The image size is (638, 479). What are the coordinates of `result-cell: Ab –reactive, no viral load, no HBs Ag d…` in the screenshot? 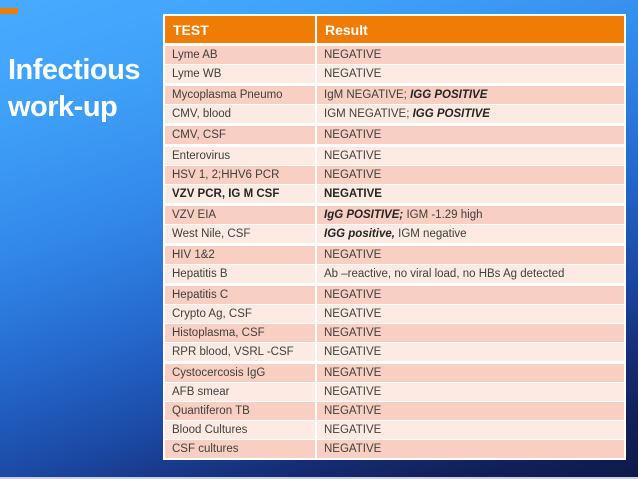 It's located at (470, 274).